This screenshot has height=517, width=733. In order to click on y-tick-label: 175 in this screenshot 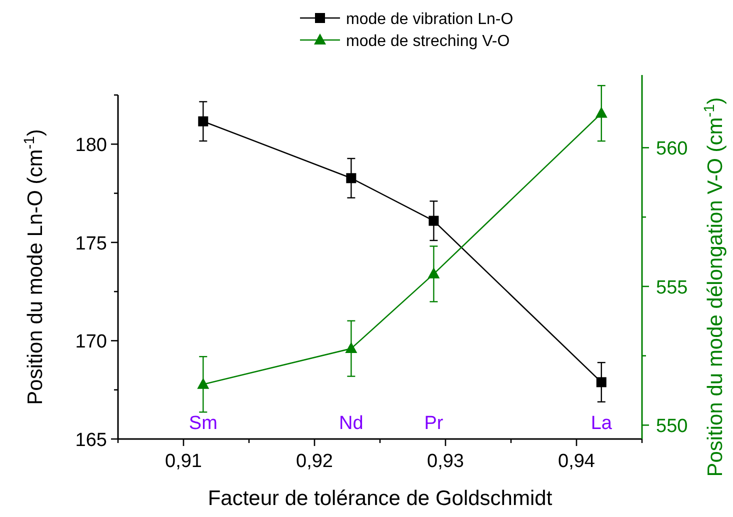, I will do `click(91, 243)`.